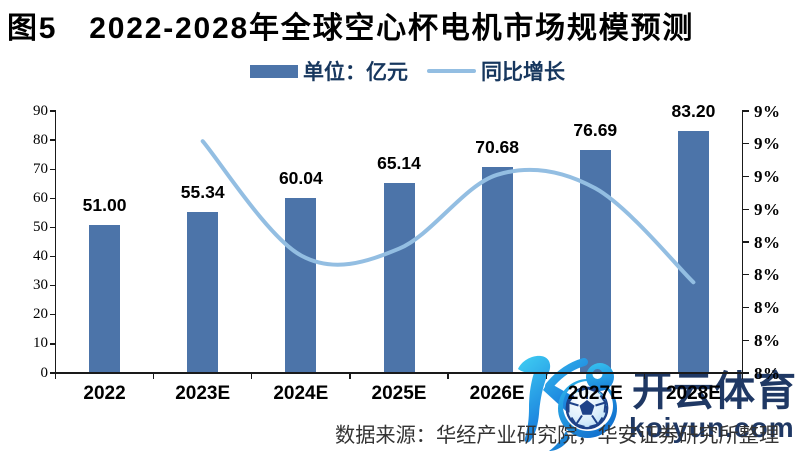 The image size is (800, 455). What do you see at coordinates (399, 277) in the screenshot?
I see `bar-2025E` at bounding box center [399, 277].